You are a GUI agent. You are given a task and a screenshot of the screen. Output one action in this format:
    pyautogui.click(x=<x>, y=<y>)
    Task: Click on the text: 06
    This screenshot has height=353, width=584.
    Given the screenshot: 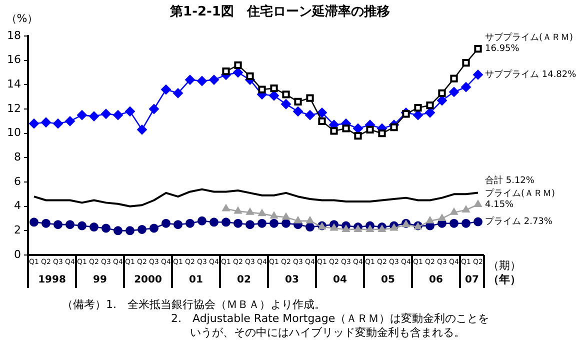 What is the action you would take?
    pyautogui.click(x=436, y=280)
    